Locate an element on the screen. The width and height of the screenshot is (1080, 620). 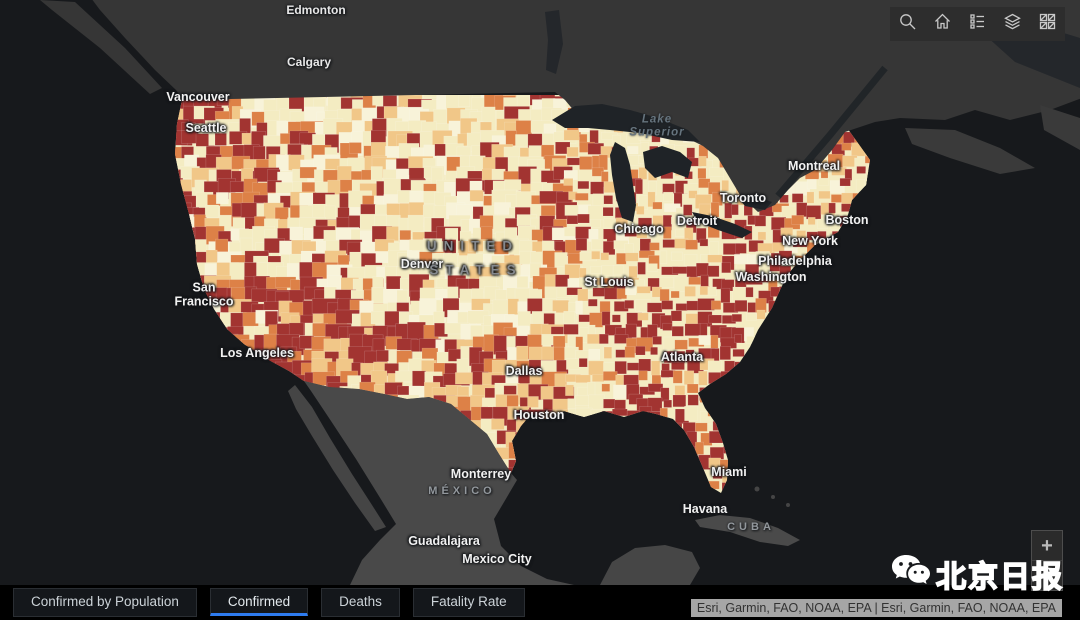
map-toolbar is located at coordinates (977, 24).